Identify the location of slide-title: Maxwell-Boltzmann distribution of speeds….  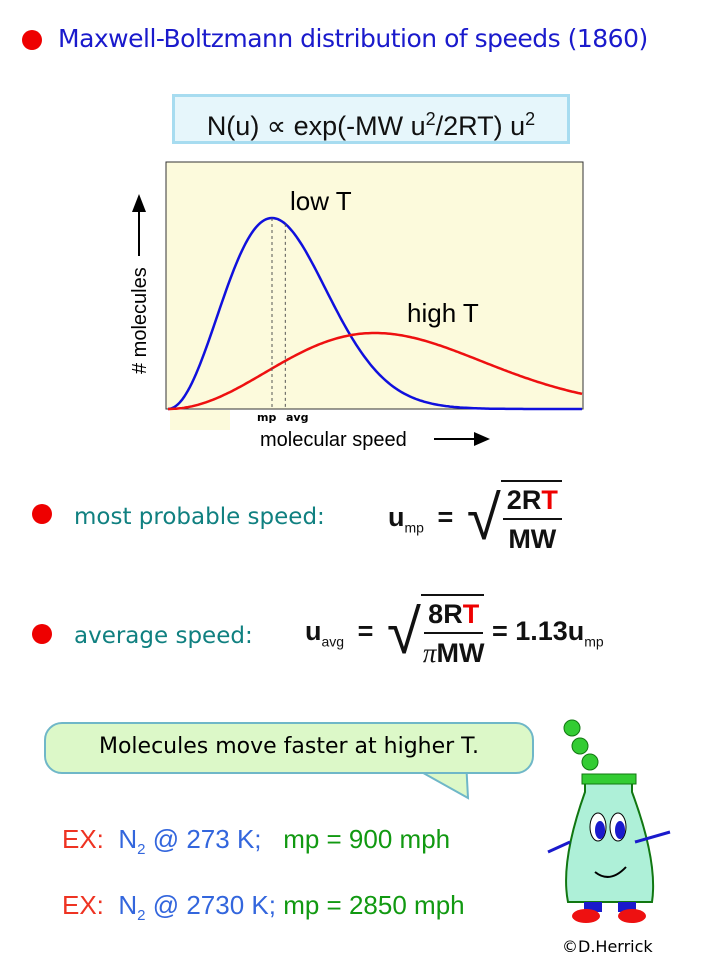
(353, 38).